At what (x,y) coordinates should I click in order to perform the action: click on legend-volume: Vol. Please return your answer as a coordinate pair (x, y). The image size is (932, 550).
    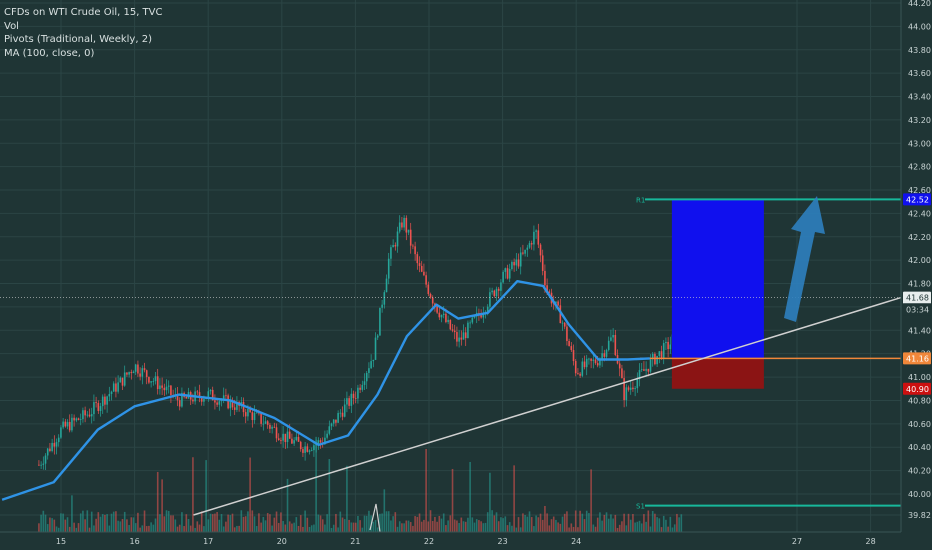
    Looking at the image, I should click on (11, 26).